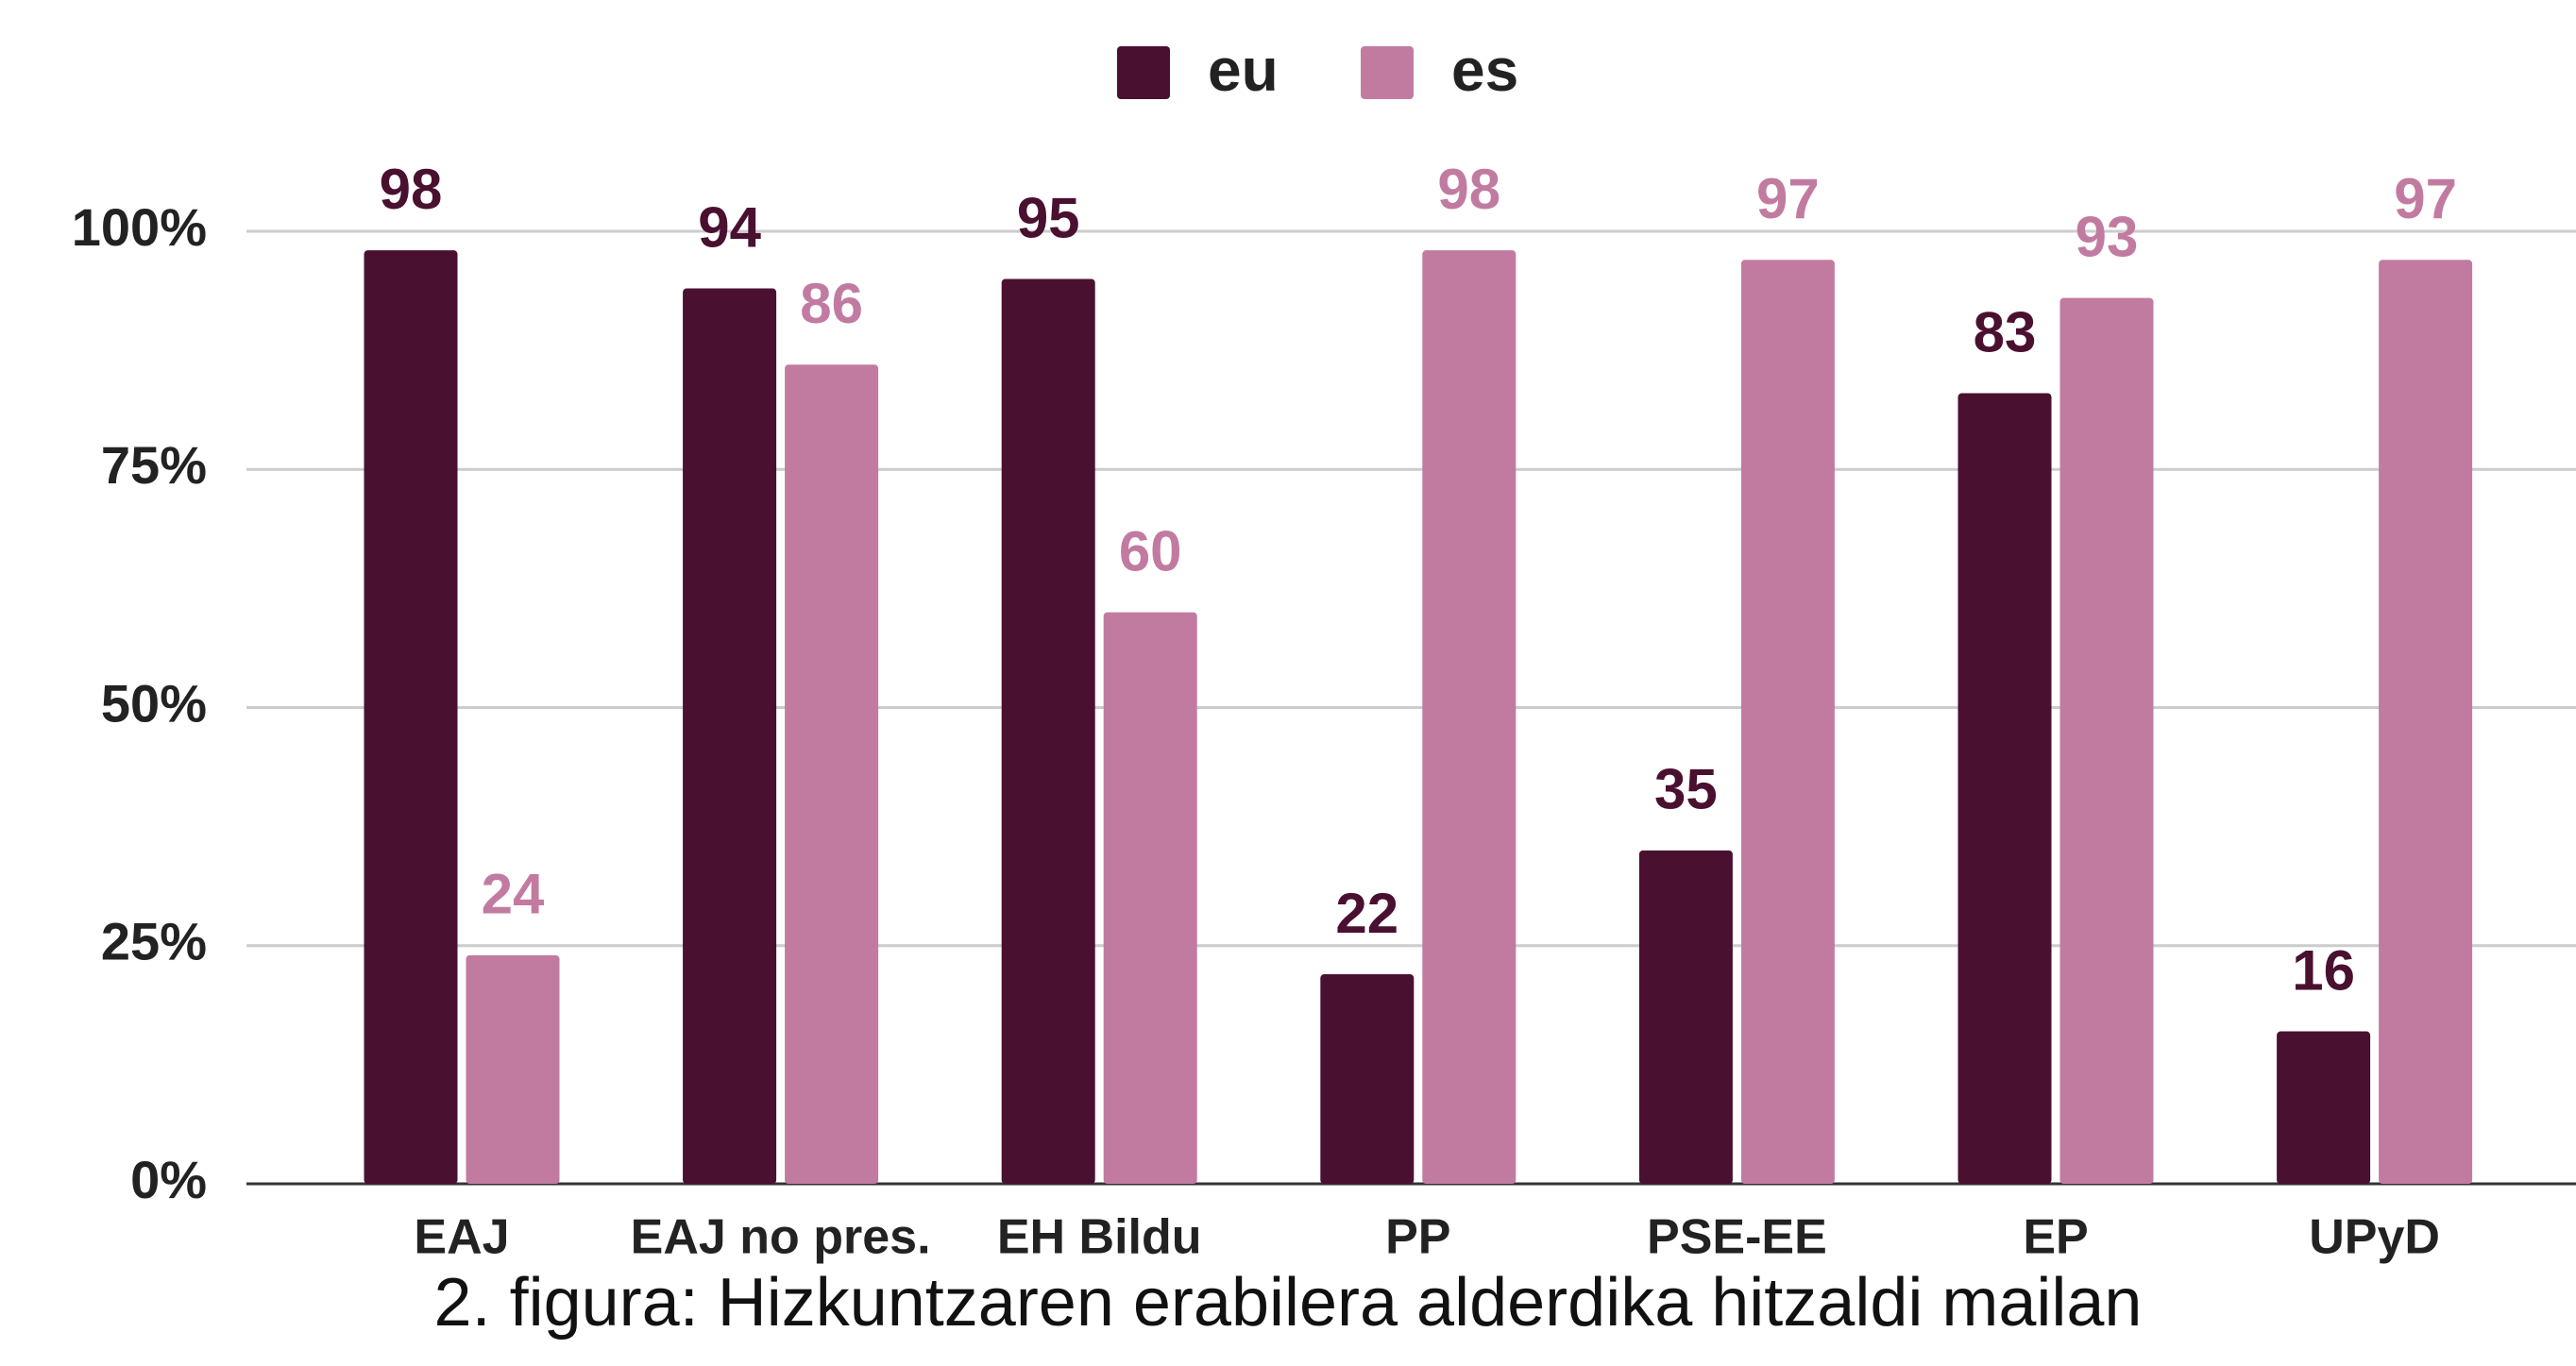  Describe the element at coordinates (831, 303) in the screenshot. I see `data-label: 86` at that location.